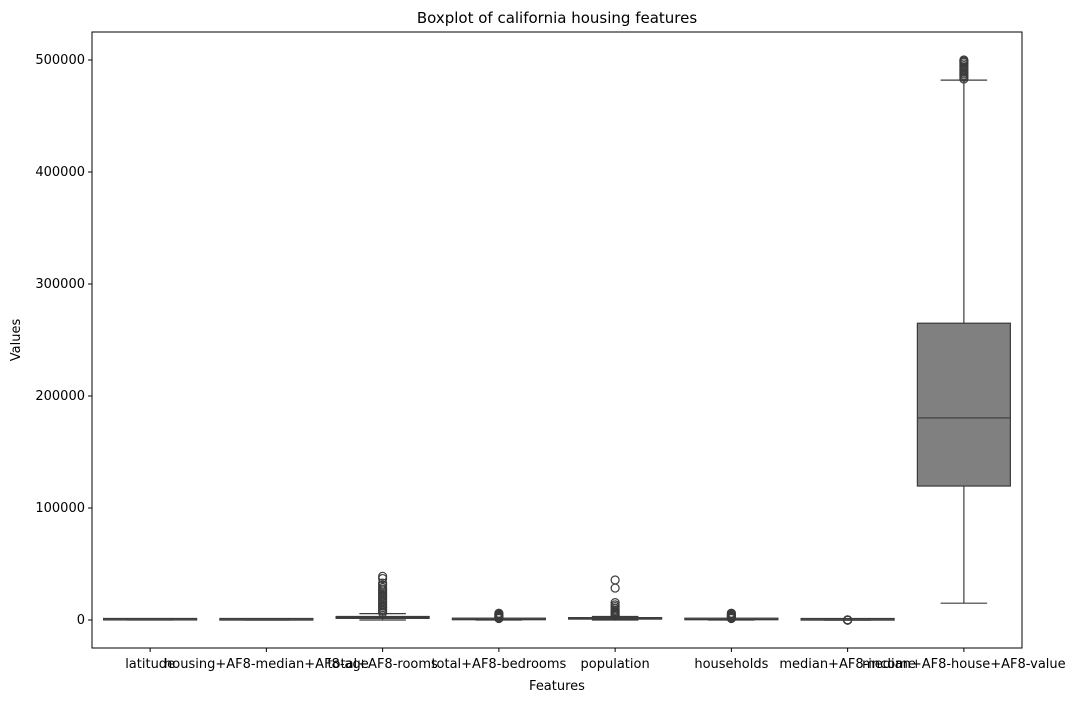 The width and height of the screenshot is (1082, 701). I want to click on chart-title: Boxplot of california housing features, so click(557, 18).